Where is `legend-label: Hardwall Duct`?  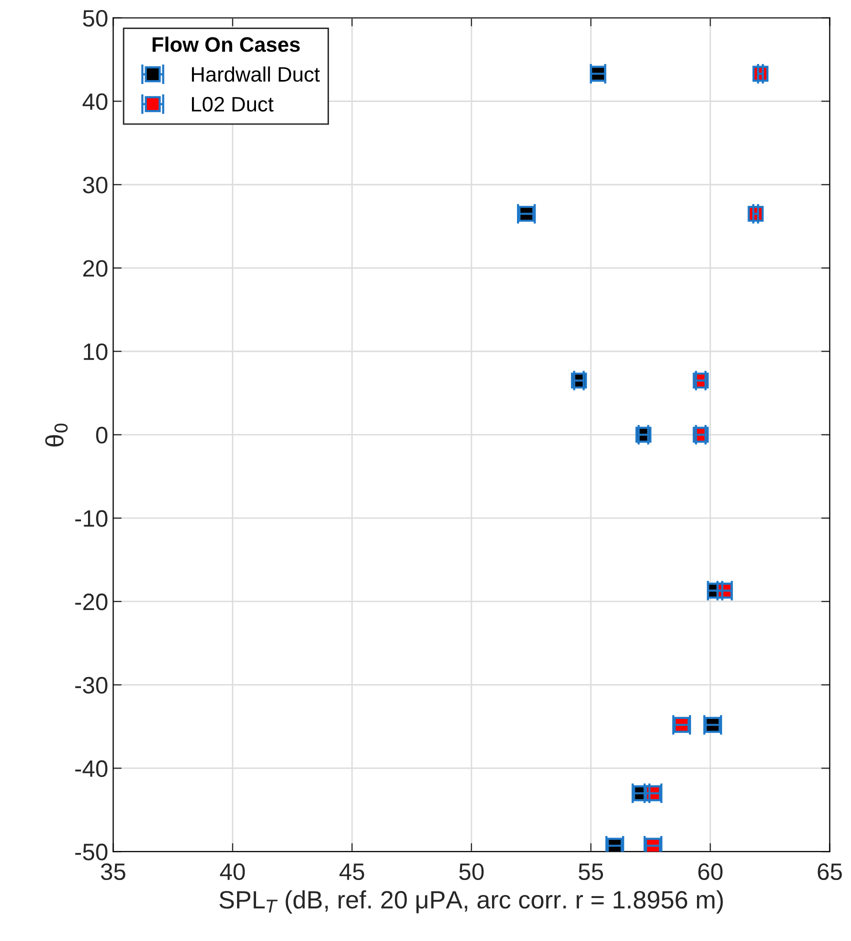 legend-label: Hardwall Duct is located at coordinates (256, 74).